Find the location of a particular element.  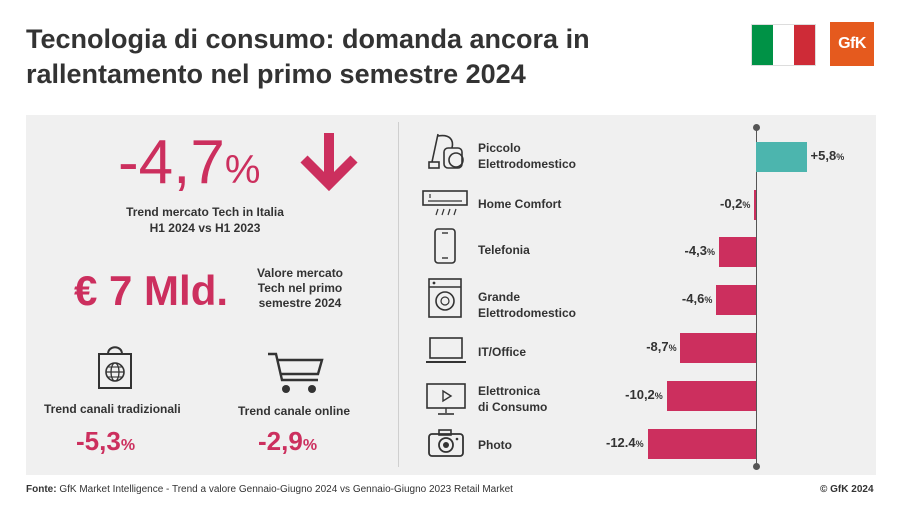

italy-flag-icon is located at coordinates (783, 45).